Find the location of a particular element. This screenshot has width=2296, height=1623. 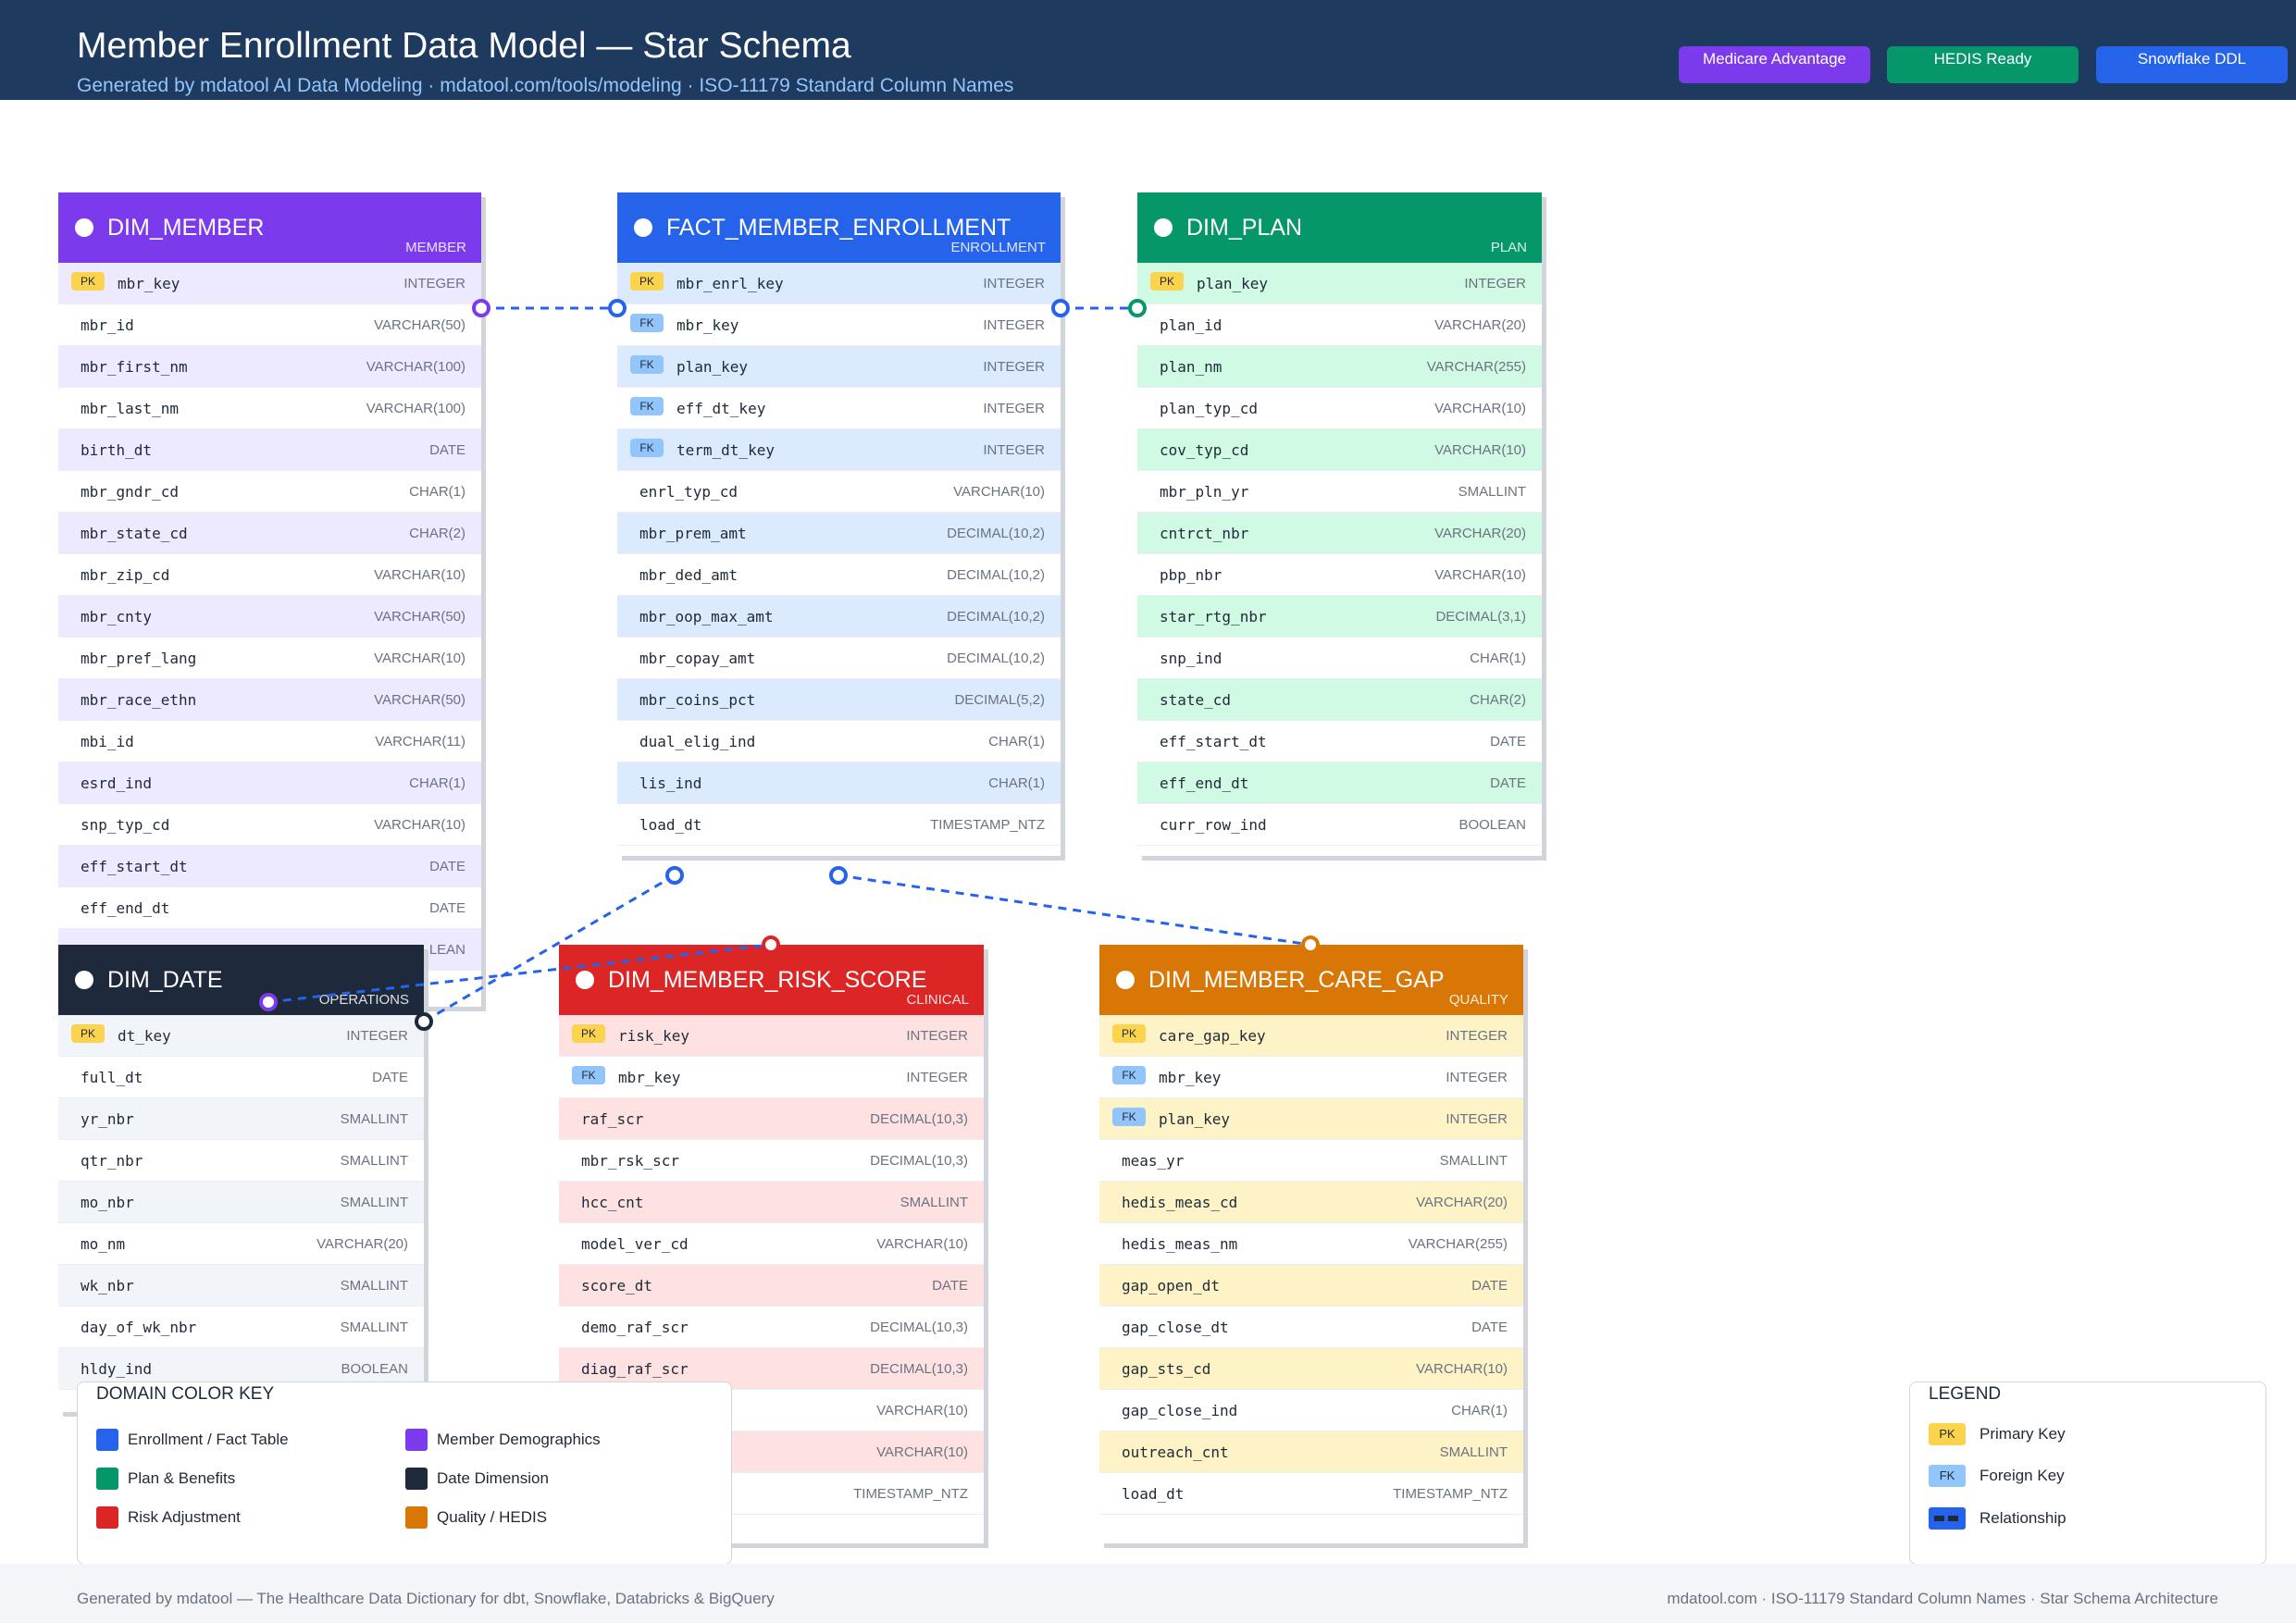

column-row: mbr_gndr_cd CHAR(1) is located at coordinates (270, 492).